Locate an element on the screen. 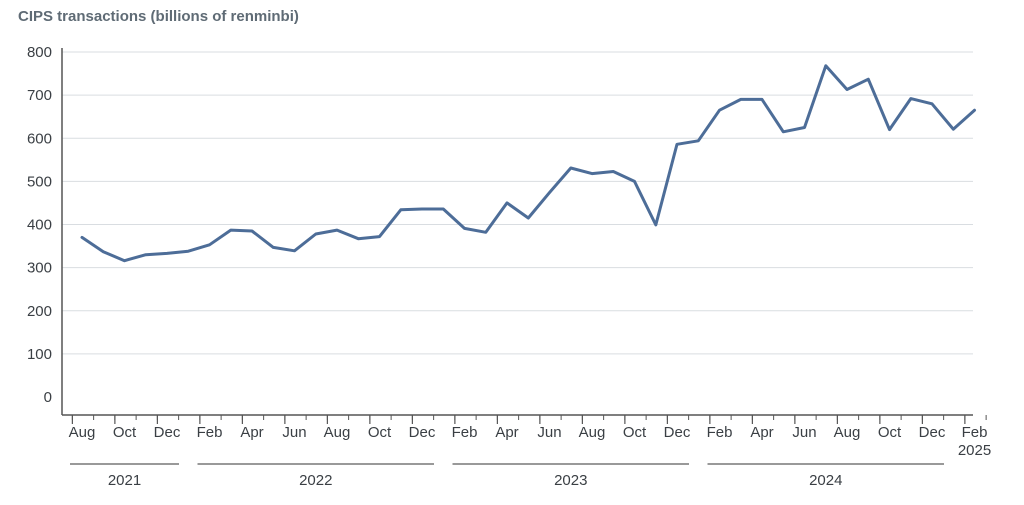 This screenshot has width=1024, height=505. y-tick-label: 700 is located at coordinates (39, 95).